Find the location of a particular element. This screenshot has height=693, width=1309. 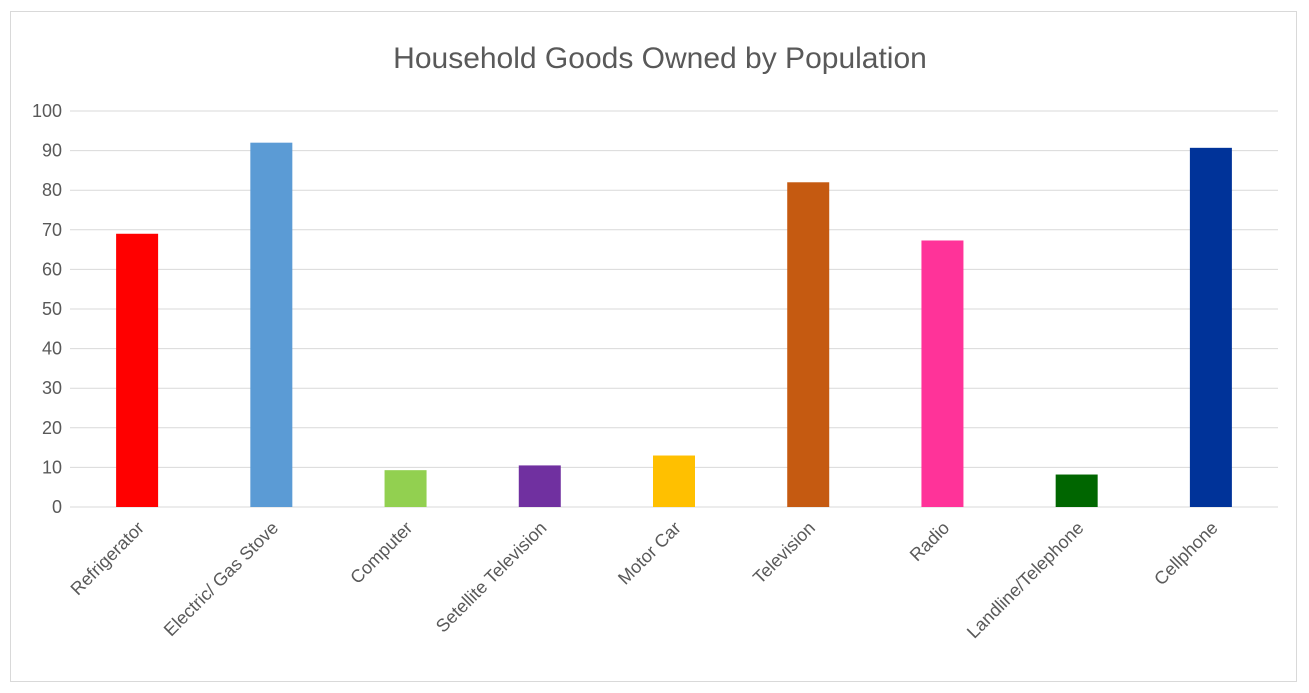

bar-landline-telephone is located at coordinates (1076, 490).